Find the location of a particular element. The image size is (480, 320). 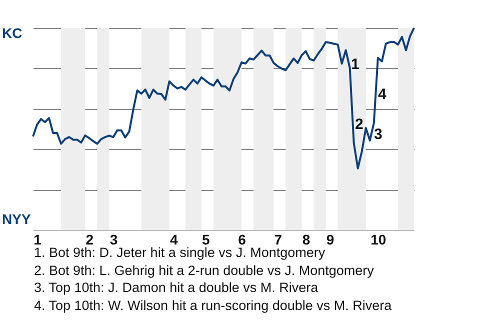

x-tick-label: 2 is located at coordinates (90, 240).